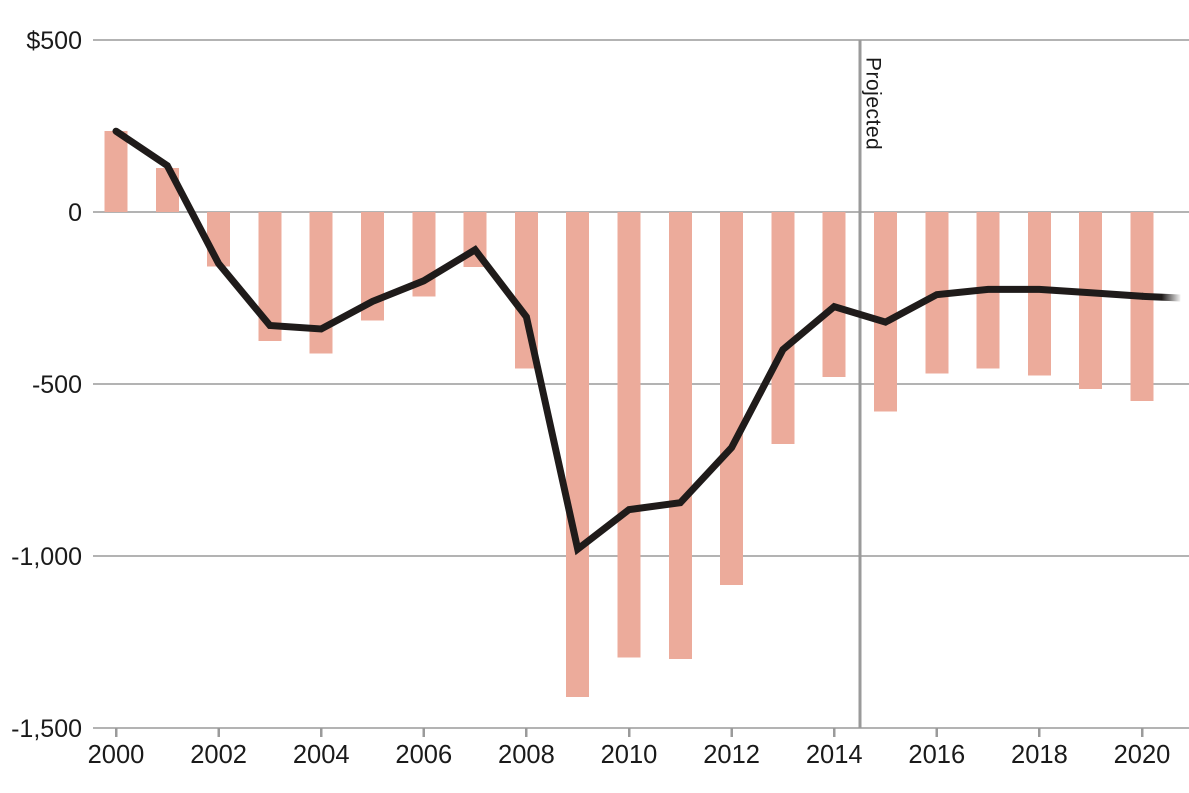 The width and height of the screenshot is (1189, 793). Describe the element at coordinates (731, 755) in the screenshot. I see `x-axis-tick-label: 2012` at that location.